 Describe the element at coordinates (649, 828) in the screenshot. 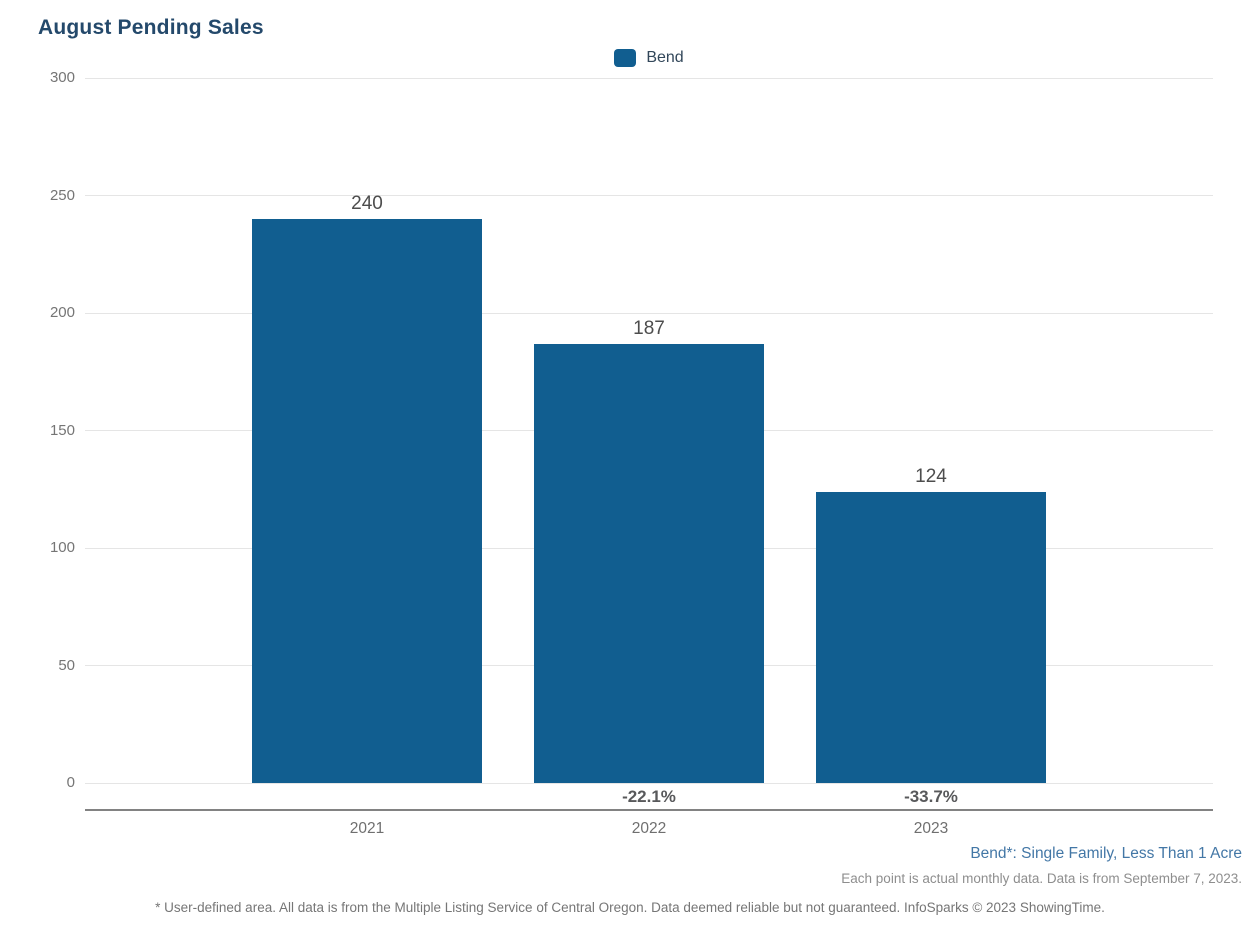

I see `x-axis-tick-label: 2022` at that location.